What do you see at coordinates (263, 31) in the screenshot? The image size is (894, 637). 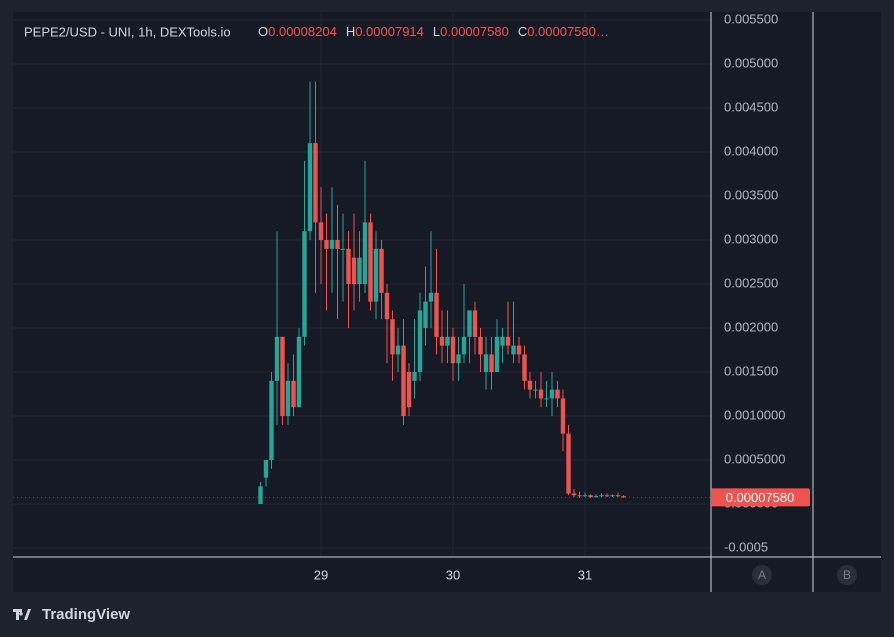 I see `ohlc-key: O` at bounding box center [263, 31].